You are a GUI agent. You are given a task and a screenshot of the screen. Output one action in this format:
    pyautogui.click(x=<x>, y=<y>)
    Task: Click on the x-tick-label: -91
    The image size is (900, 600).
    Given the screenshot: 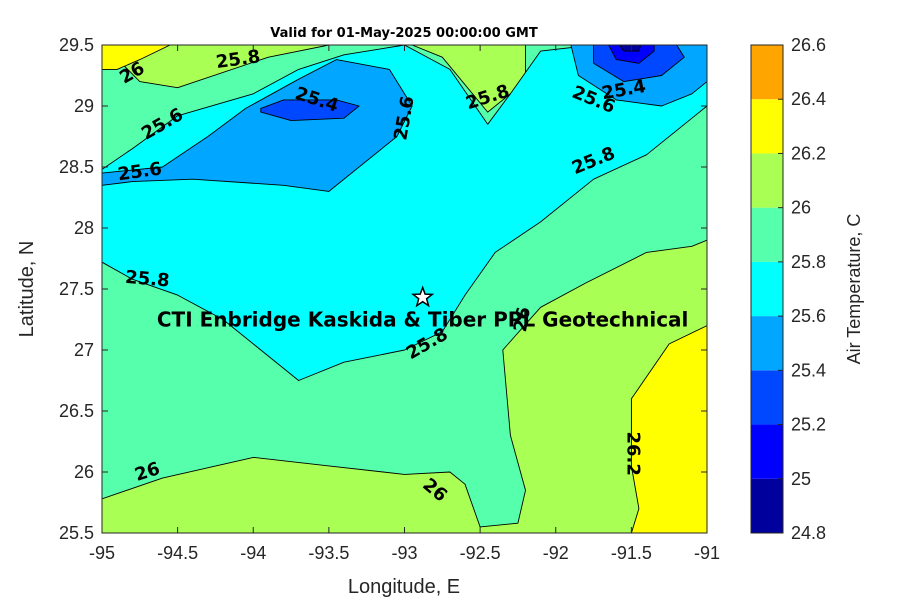 What is the action you would take?
    pyautogui.click(x=707, y=553)
    